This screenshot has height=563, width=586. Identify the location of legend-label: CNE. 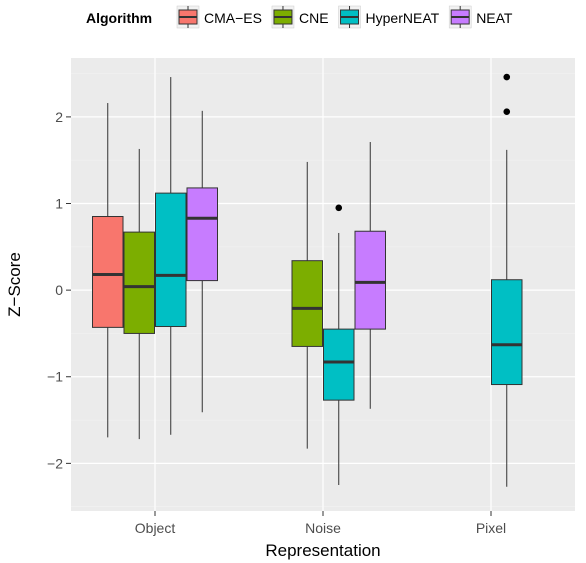
(314, 18).